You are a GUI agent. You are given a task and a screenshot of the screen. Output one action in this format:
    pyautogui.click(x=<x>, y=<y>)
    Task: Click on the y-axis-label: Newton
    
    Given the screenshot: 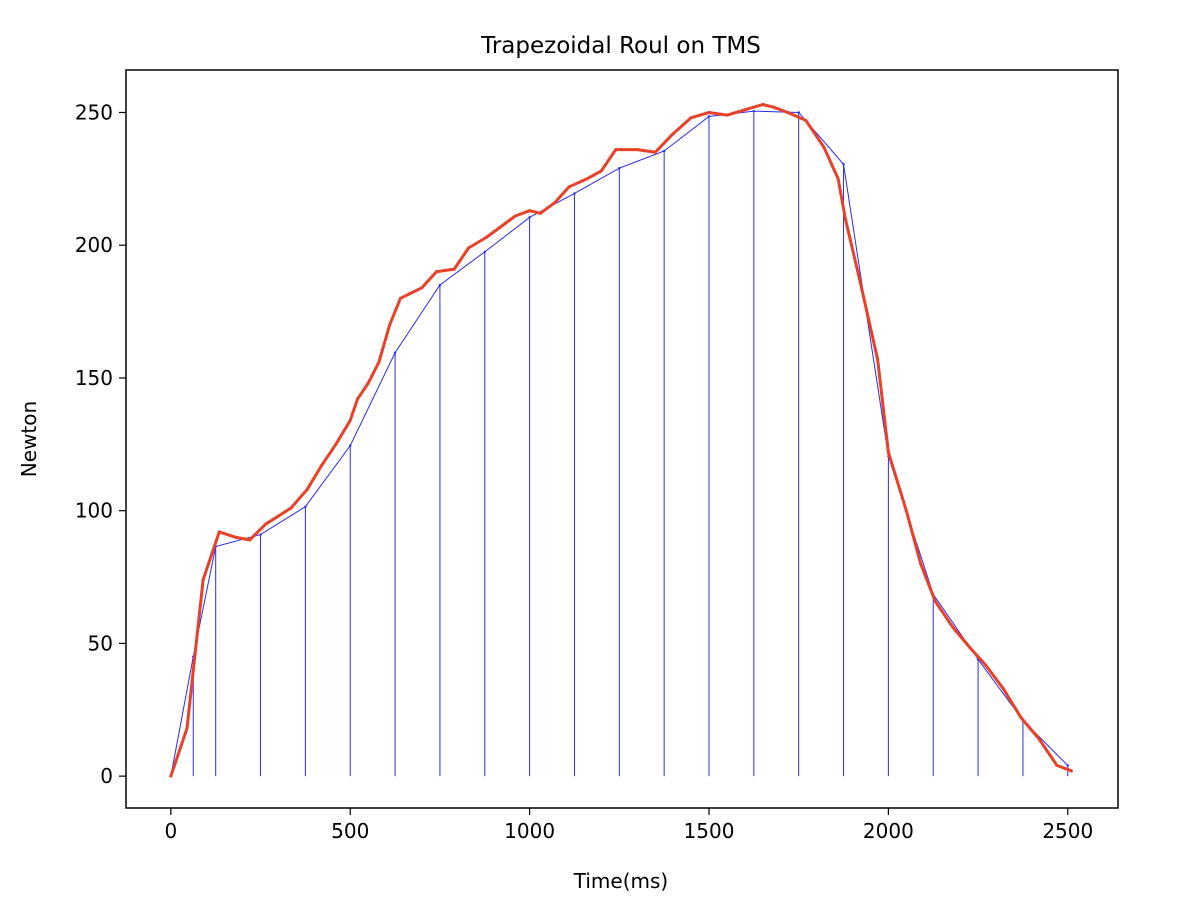 What is the action you would take?
    pyautogui.click(x=29, y=439)
    